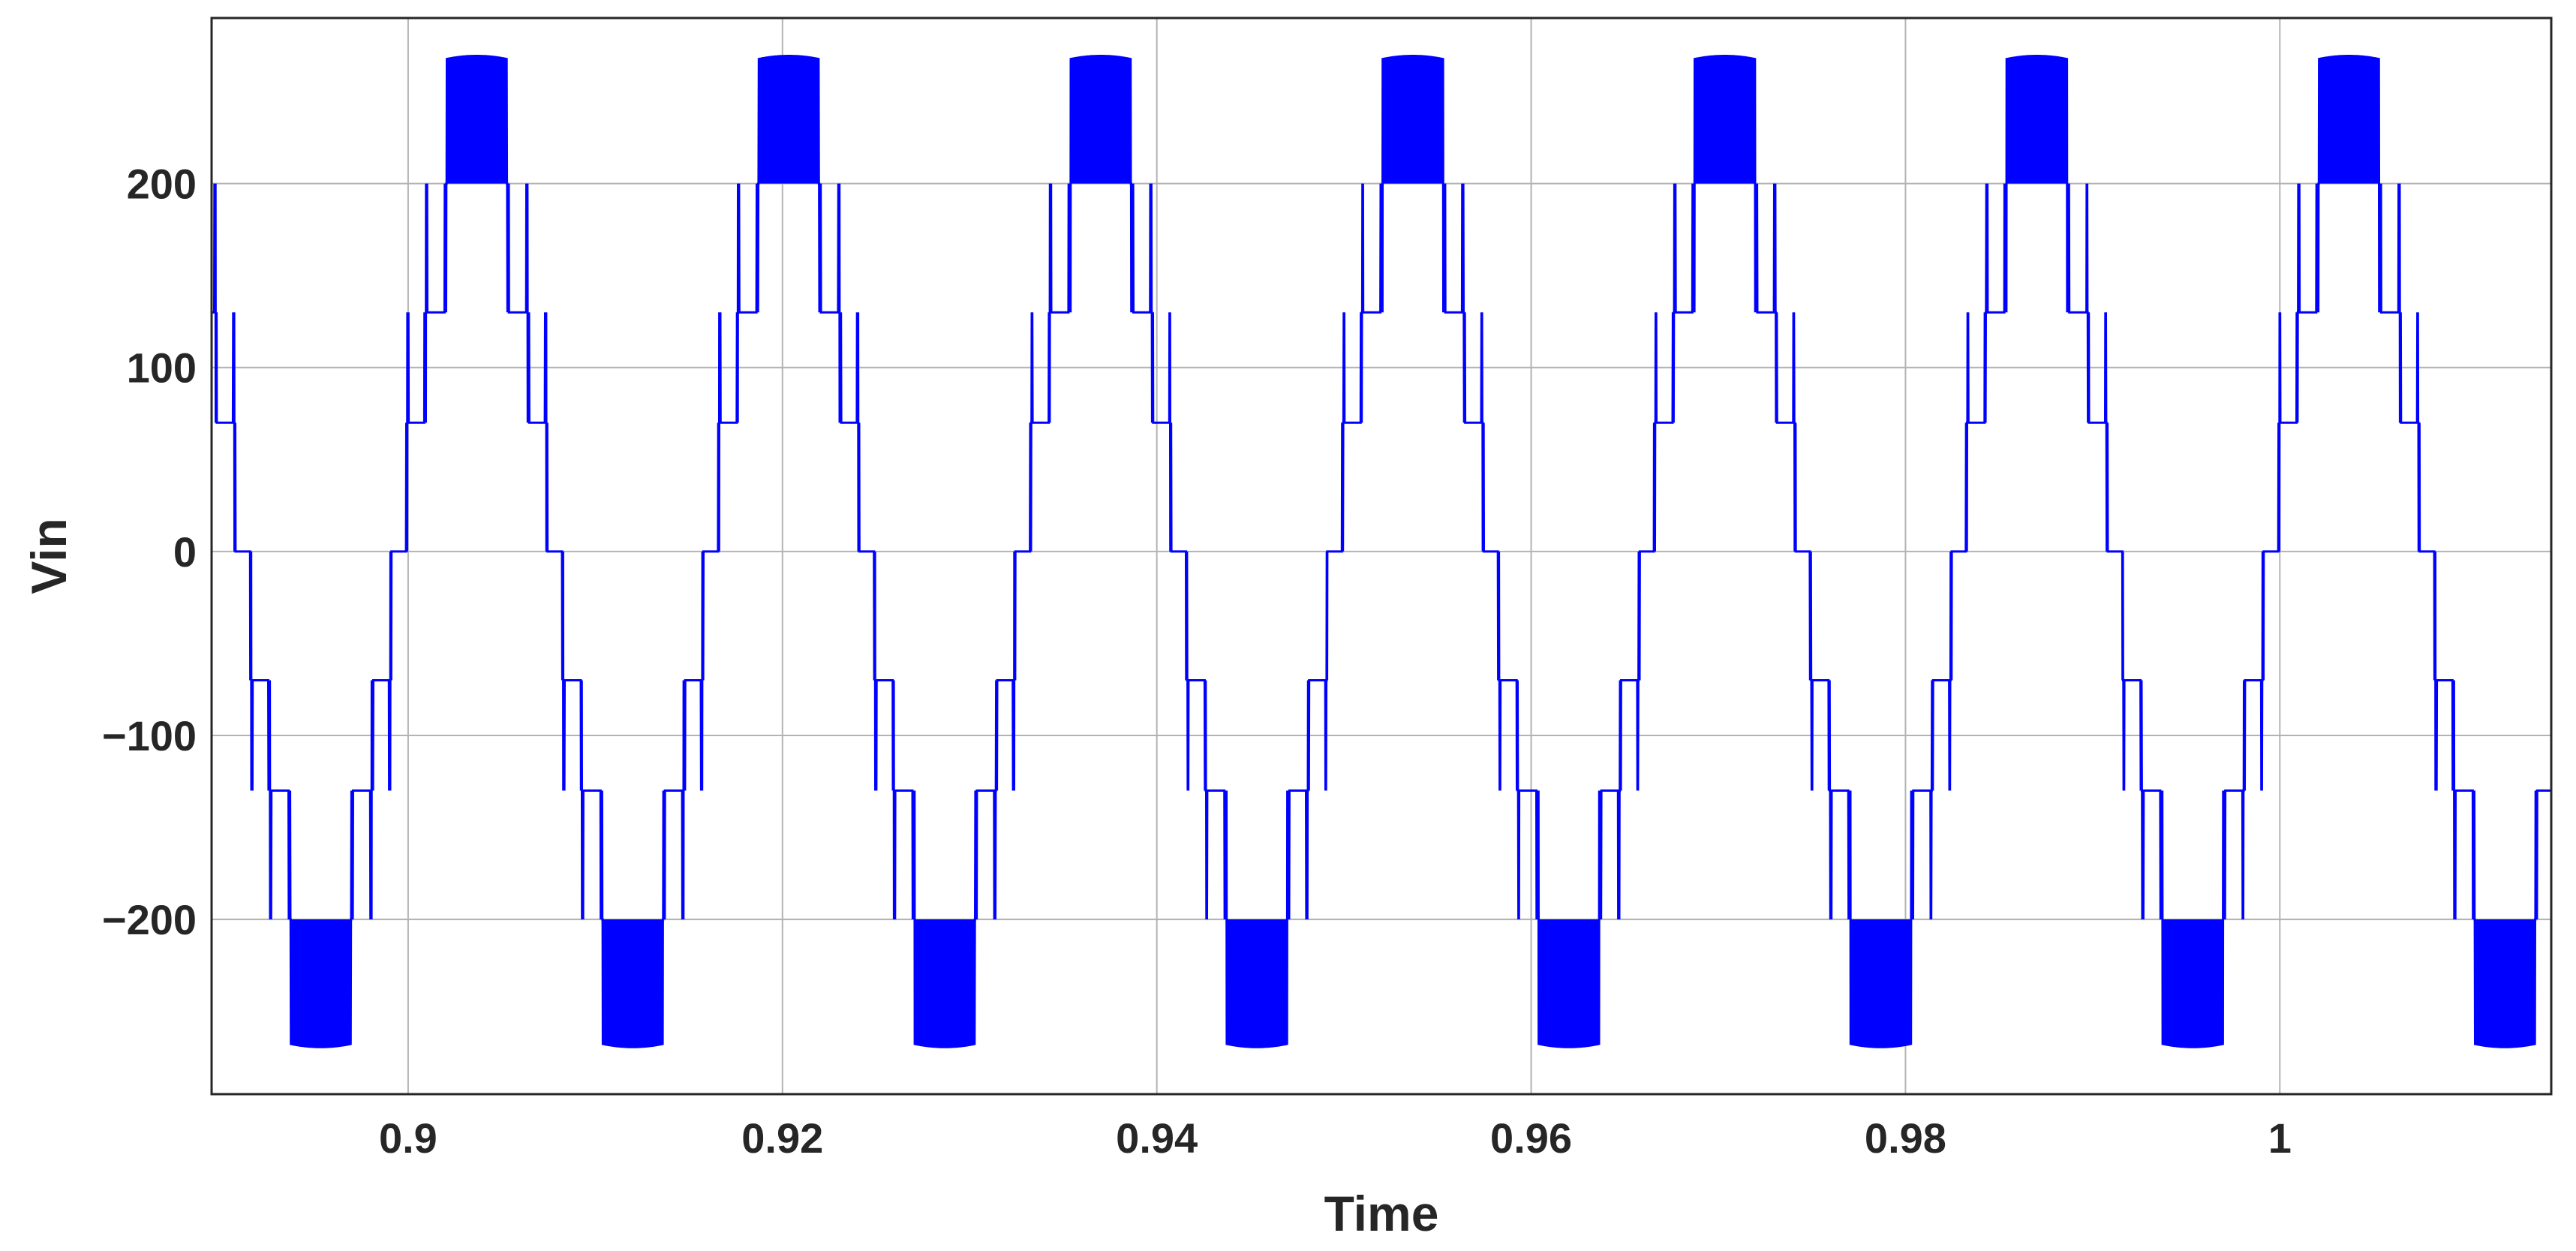  What do you see at coordinates (162, 184) in the screenshot?
I see `y-tick-label: 200` at bounding box center [162, 184].